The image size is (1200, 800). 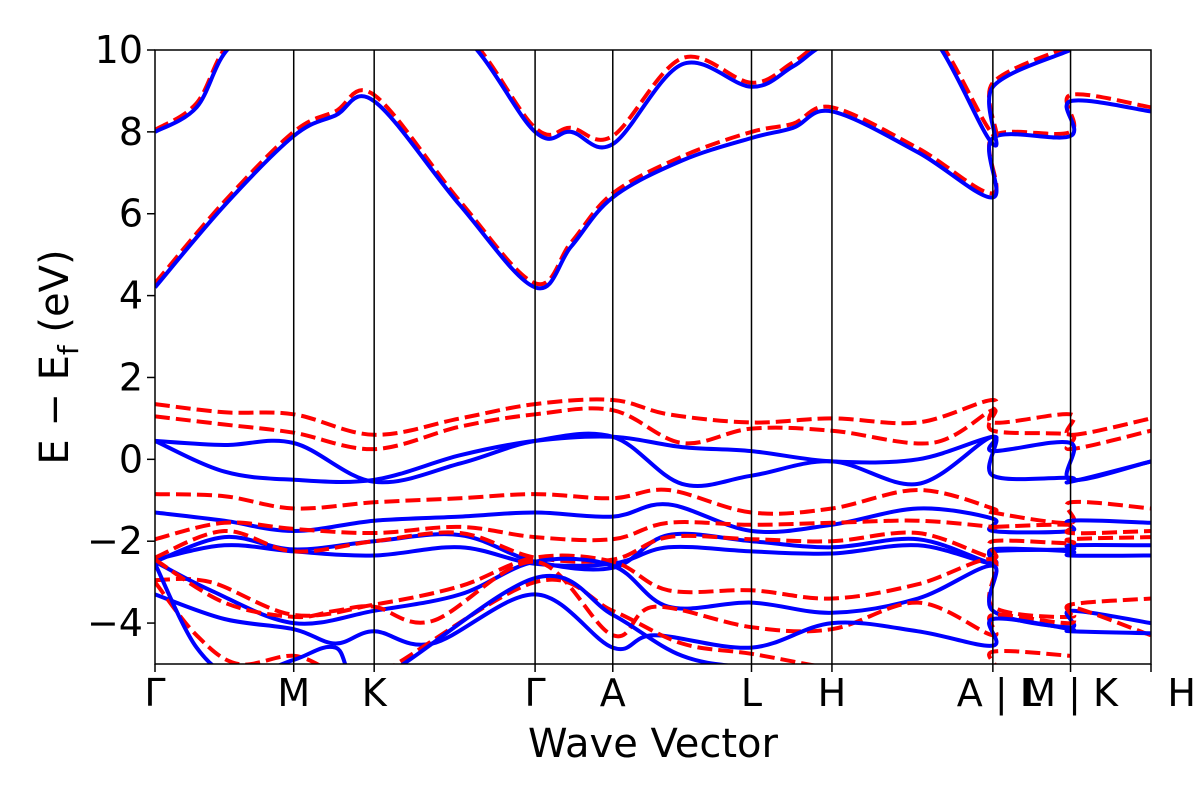 I want to click on y-tick-label: 4, so click(x=131, y=296).